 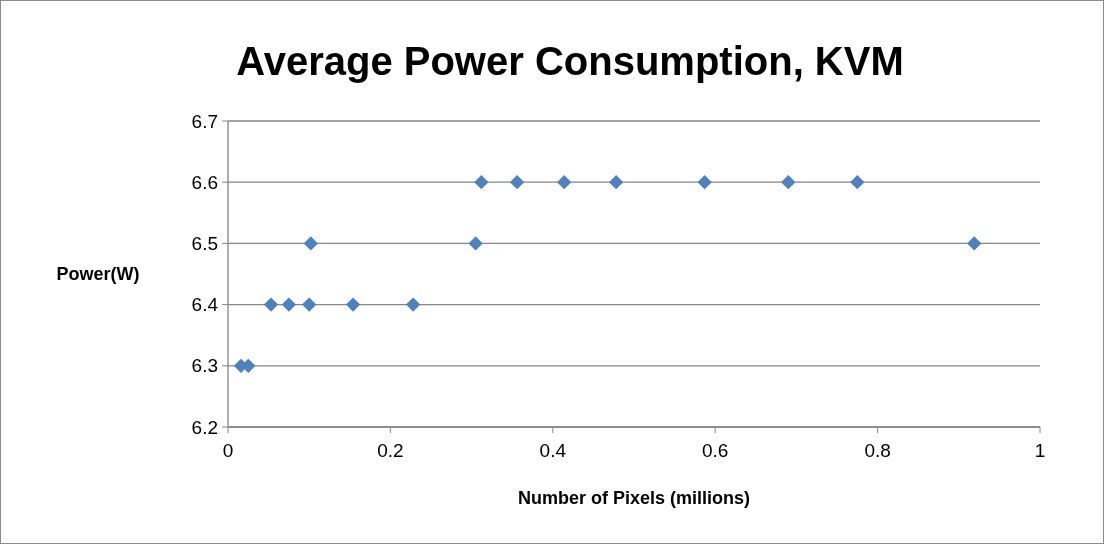 What do you see at coordinates (204, 121) in the screenshot?
I see `y-tick-label: 6.7` at bounding box center [204, 121].